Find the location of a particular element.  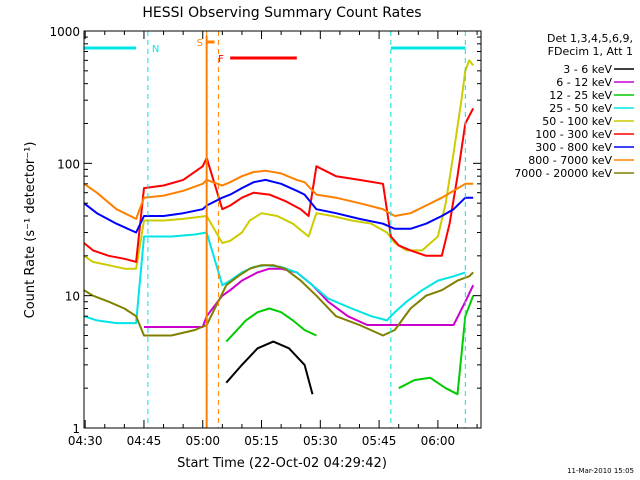

series-line-7000-20000-kev is located at coordinates (279, 300).